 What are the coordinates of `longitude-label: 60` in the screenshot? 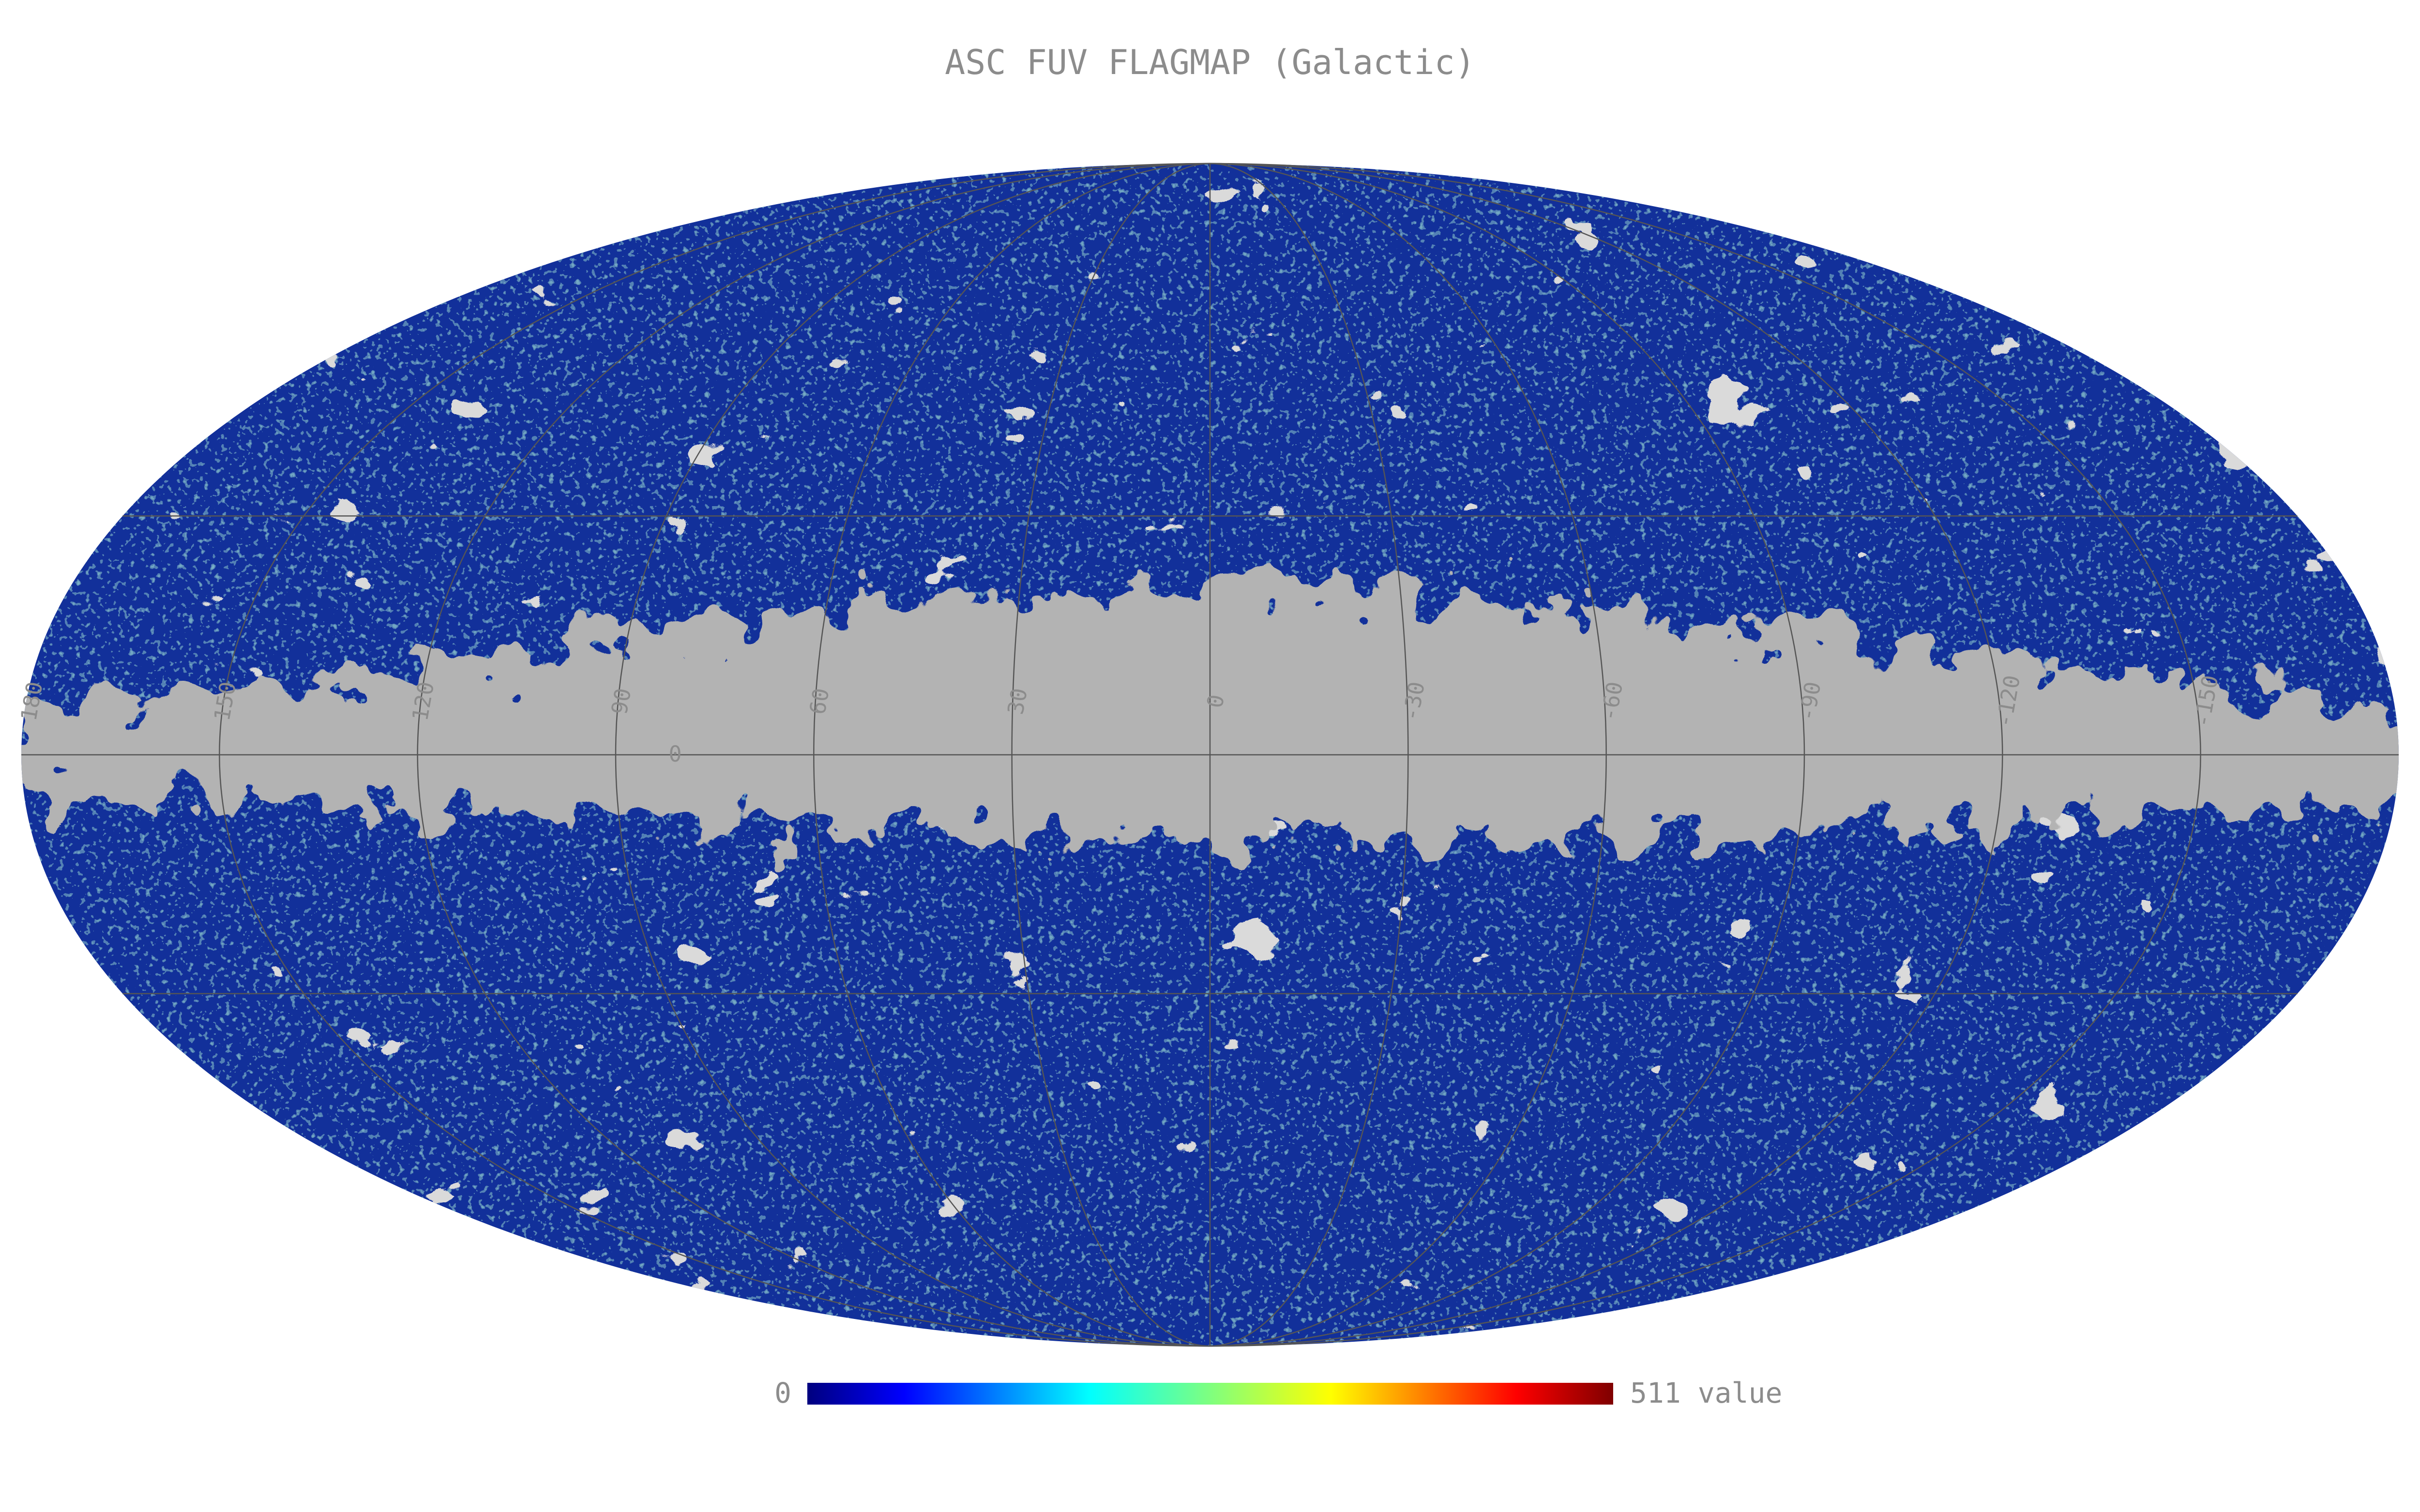 It's located at (819, 701).